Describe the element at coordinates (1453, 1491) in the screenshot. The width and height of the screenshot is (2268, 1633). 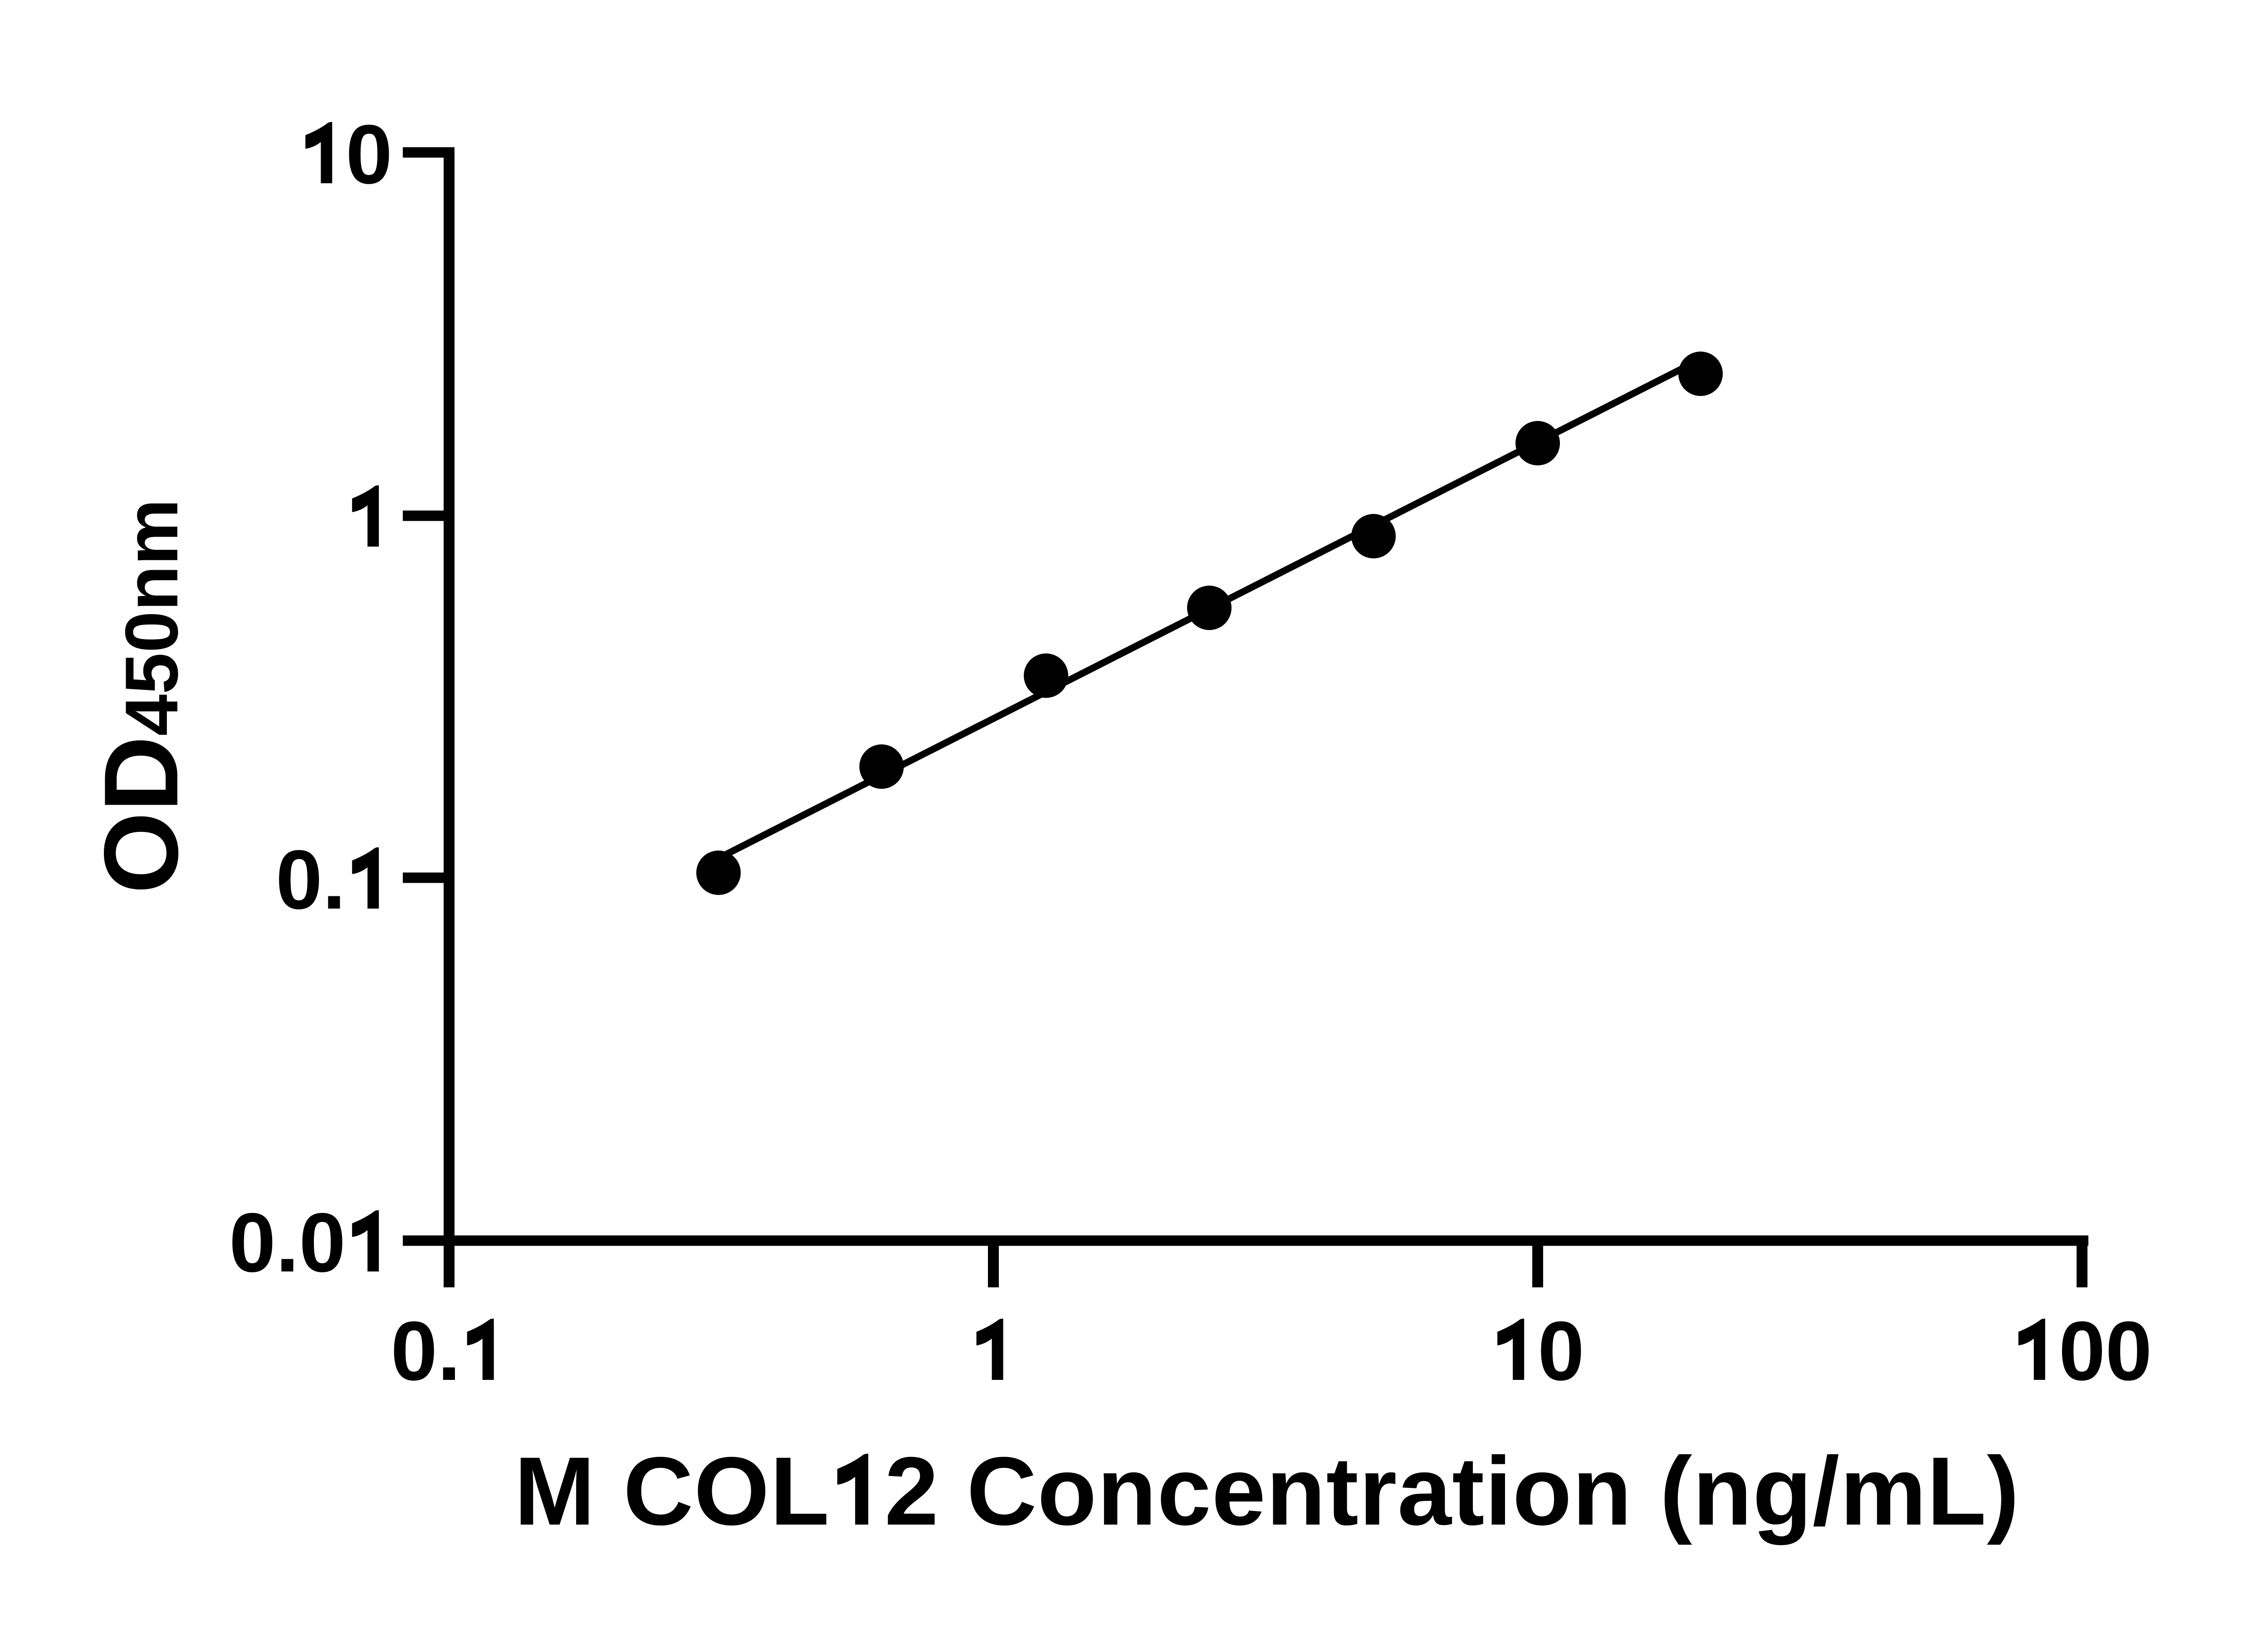
I see `svg-text: 2 Concentration (ng/mL)` at that location.